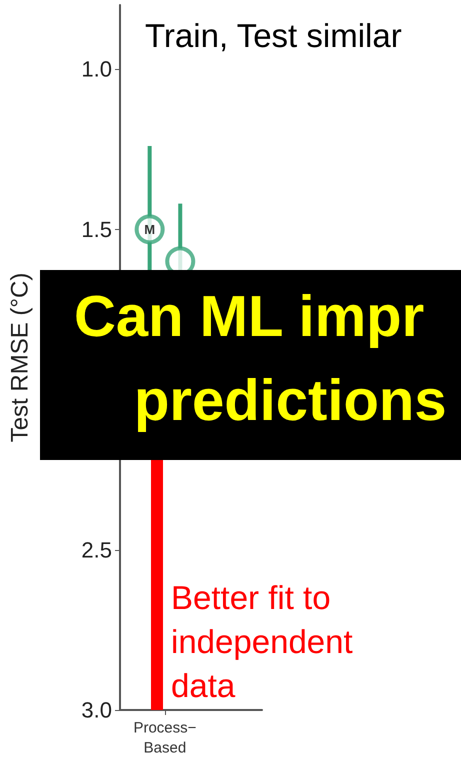  What do you see at coordinates (96, 69) in the screenshot?
I see `y-tick-label: 1.0` at bounding box center [96, 69].